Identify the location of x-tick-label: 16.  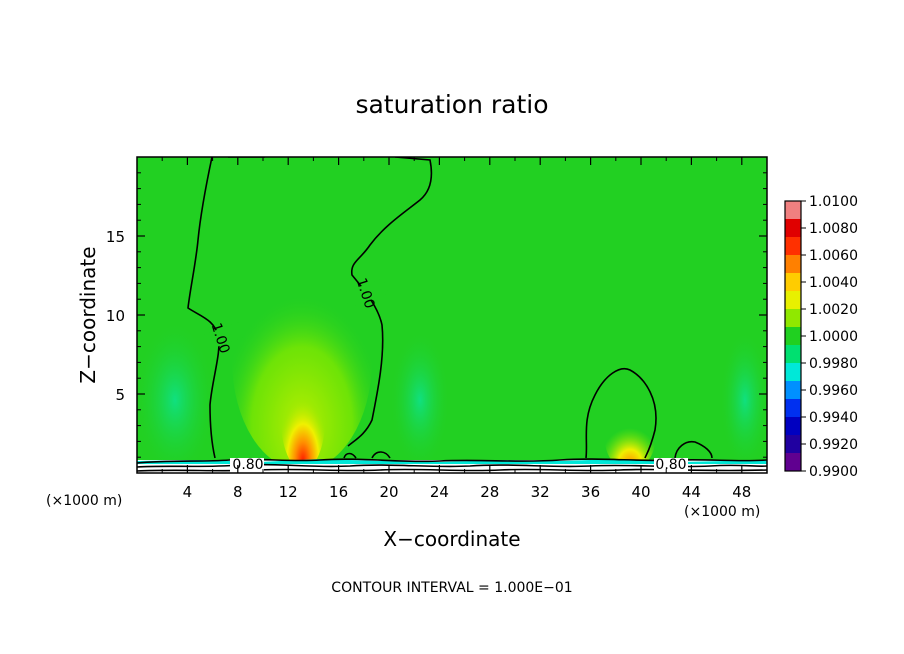
(338, 492).